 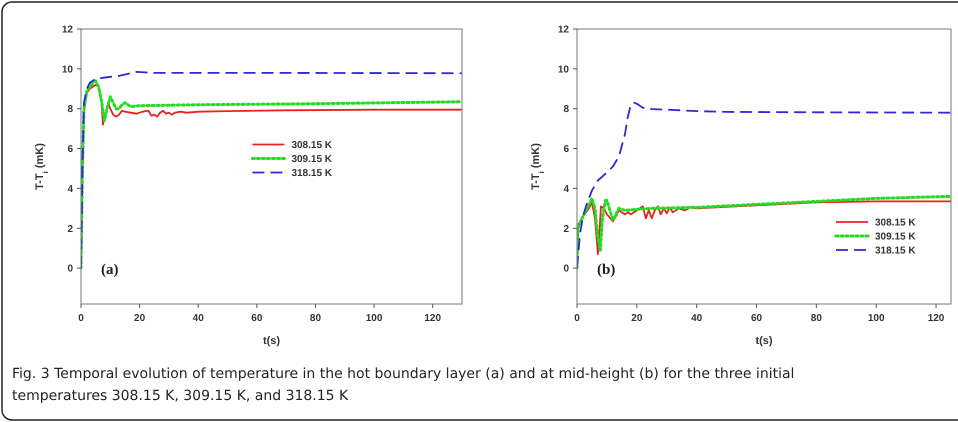 I want to click on caption: Fig. 3 Temporal evolution of temperature in the hot boundary layer (a) and at mid-height (b) for the three initial temperatures 308.15 K, 309.15 K, and 318.15 K, so click(x=403, y=385).